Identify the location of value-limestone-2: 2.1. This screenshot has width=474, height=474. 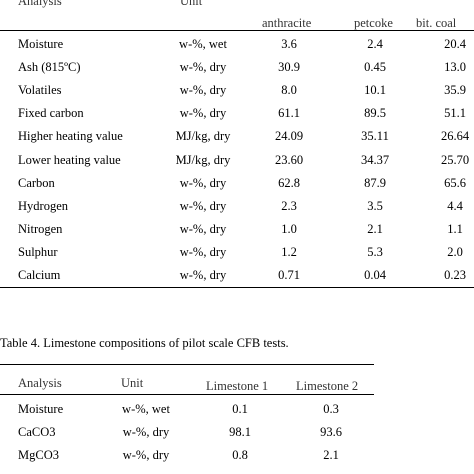
(331, 455).